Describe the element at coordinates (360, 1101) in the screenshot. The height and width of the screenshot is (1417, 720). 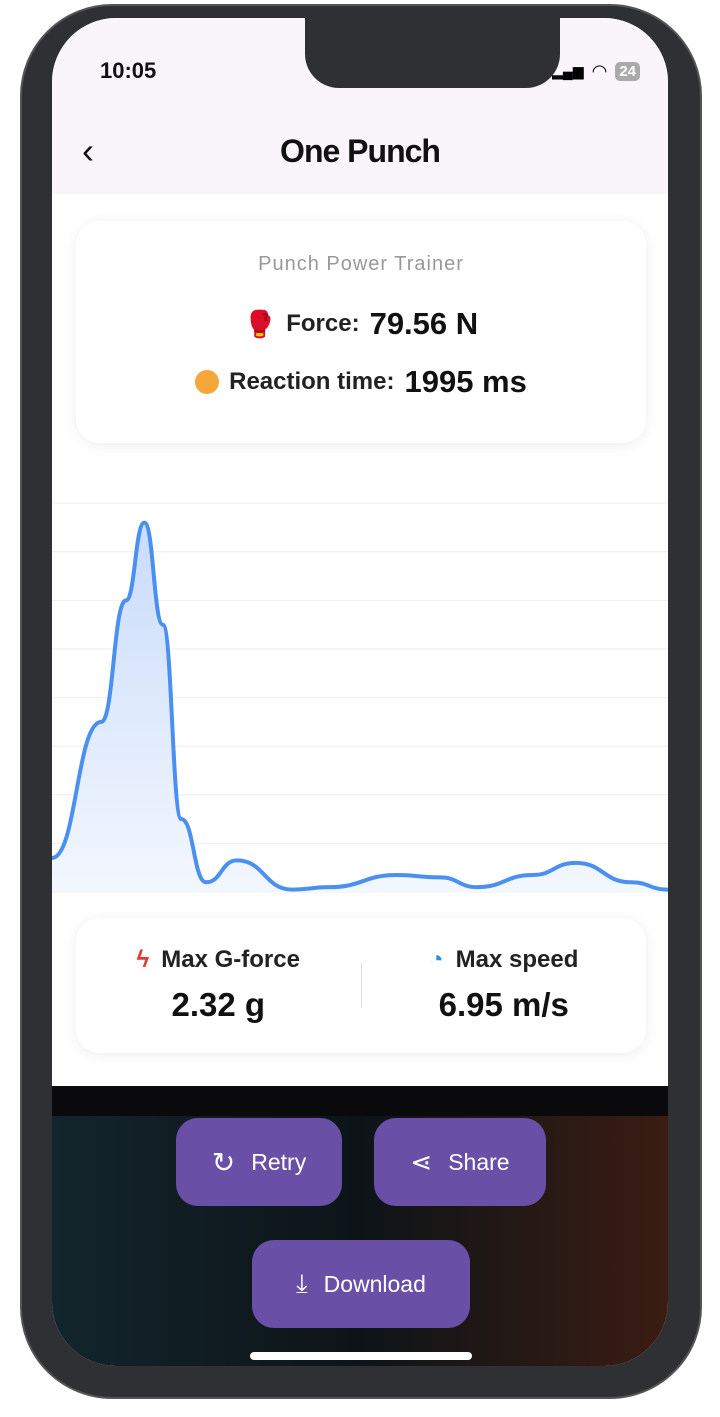
I see `background-top-band` at that location.